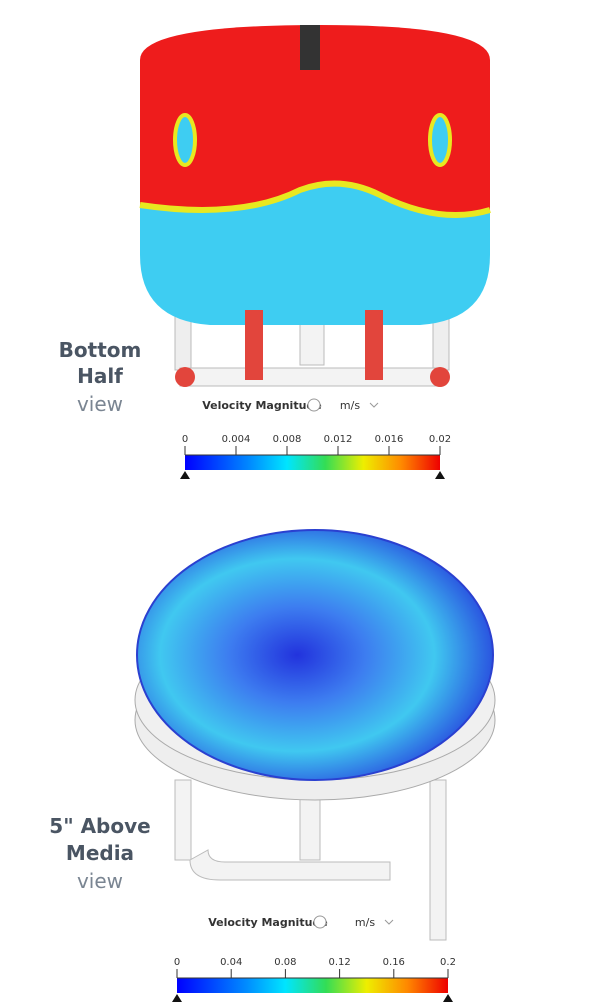  What do you see at coordinates (99, 826) in the screenshot?
I see `view-label: 5" Above` at bounding box center [99, 826].